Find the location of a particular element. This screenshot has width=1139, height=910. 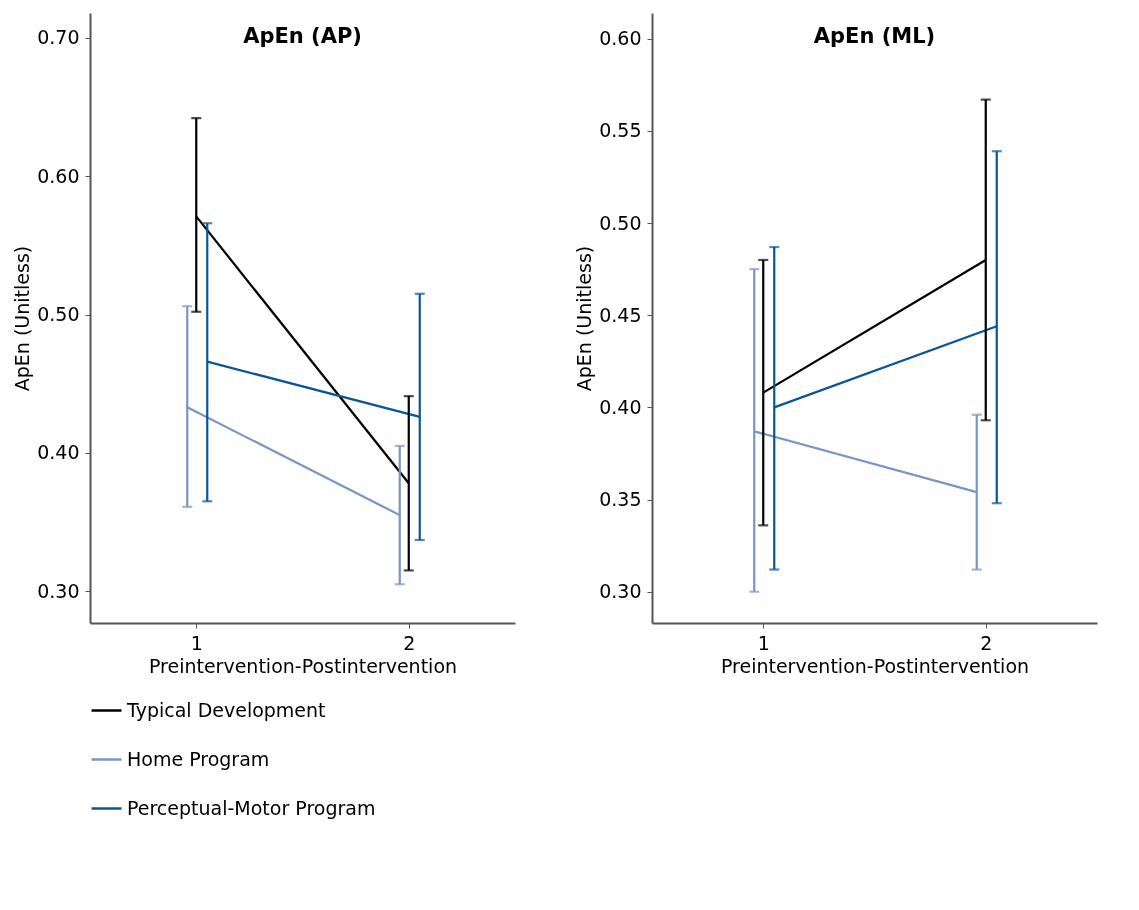

legend-label: Home Program is located at coordinates (198, 758).